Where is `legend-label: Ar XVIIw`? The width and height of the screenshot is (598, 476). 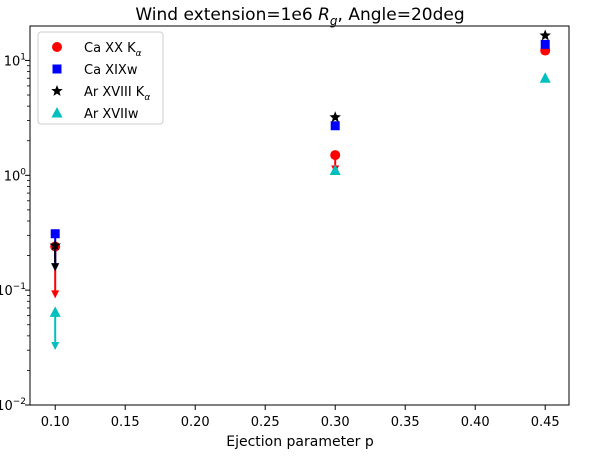 legend-label: Ar XVIIw is located at coordinates (111, 114).